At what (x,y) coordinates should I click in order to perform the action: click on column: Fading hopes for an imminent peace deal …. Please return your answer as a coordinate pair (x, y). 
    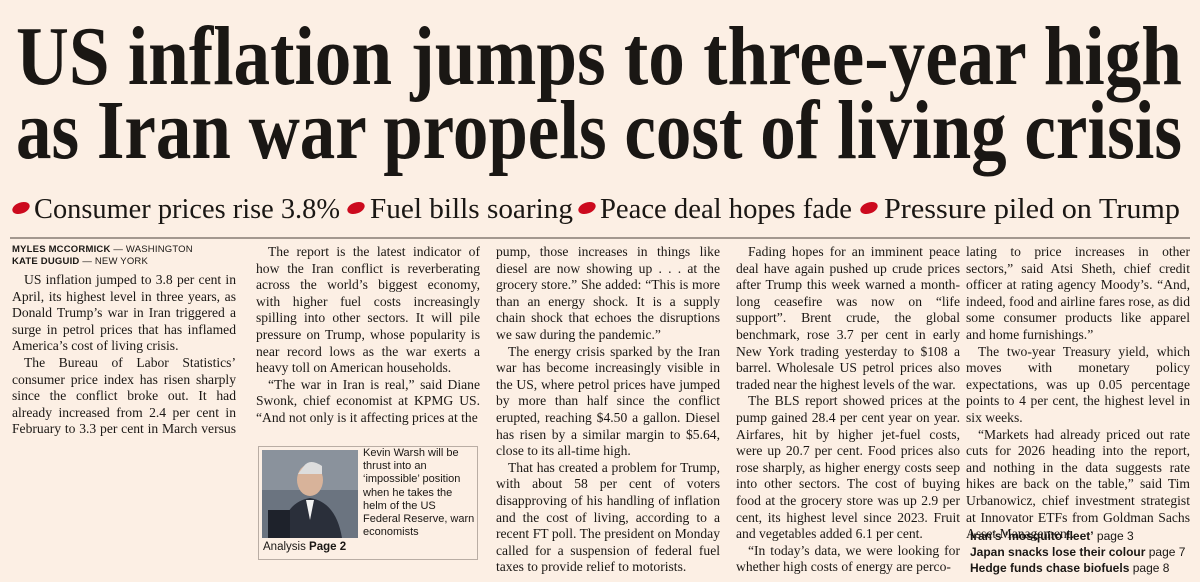
    Looking at the image, I should click on (848, 410).